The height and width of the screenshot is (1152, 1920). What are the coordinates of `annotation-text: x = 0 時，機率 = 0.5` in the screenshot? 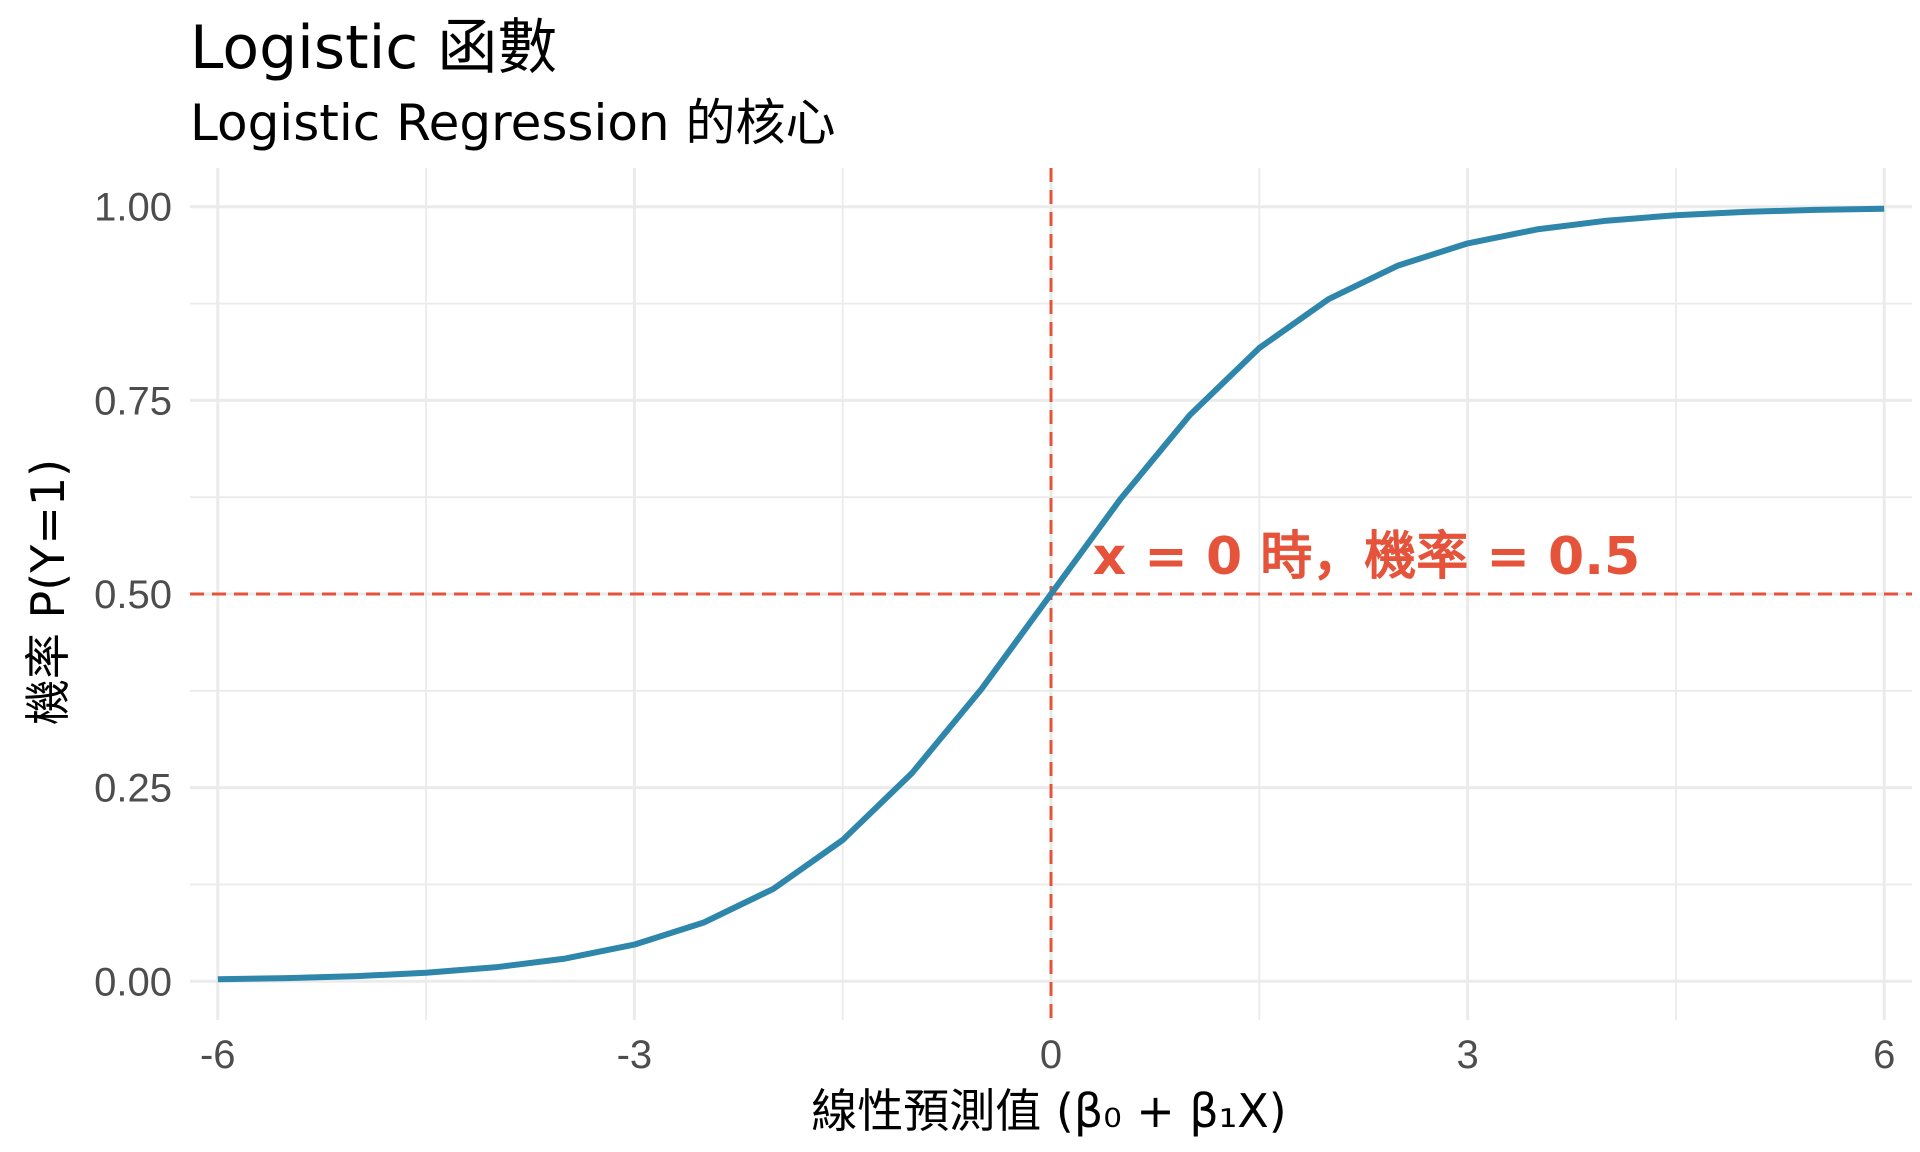 It's located at (1367, 557).